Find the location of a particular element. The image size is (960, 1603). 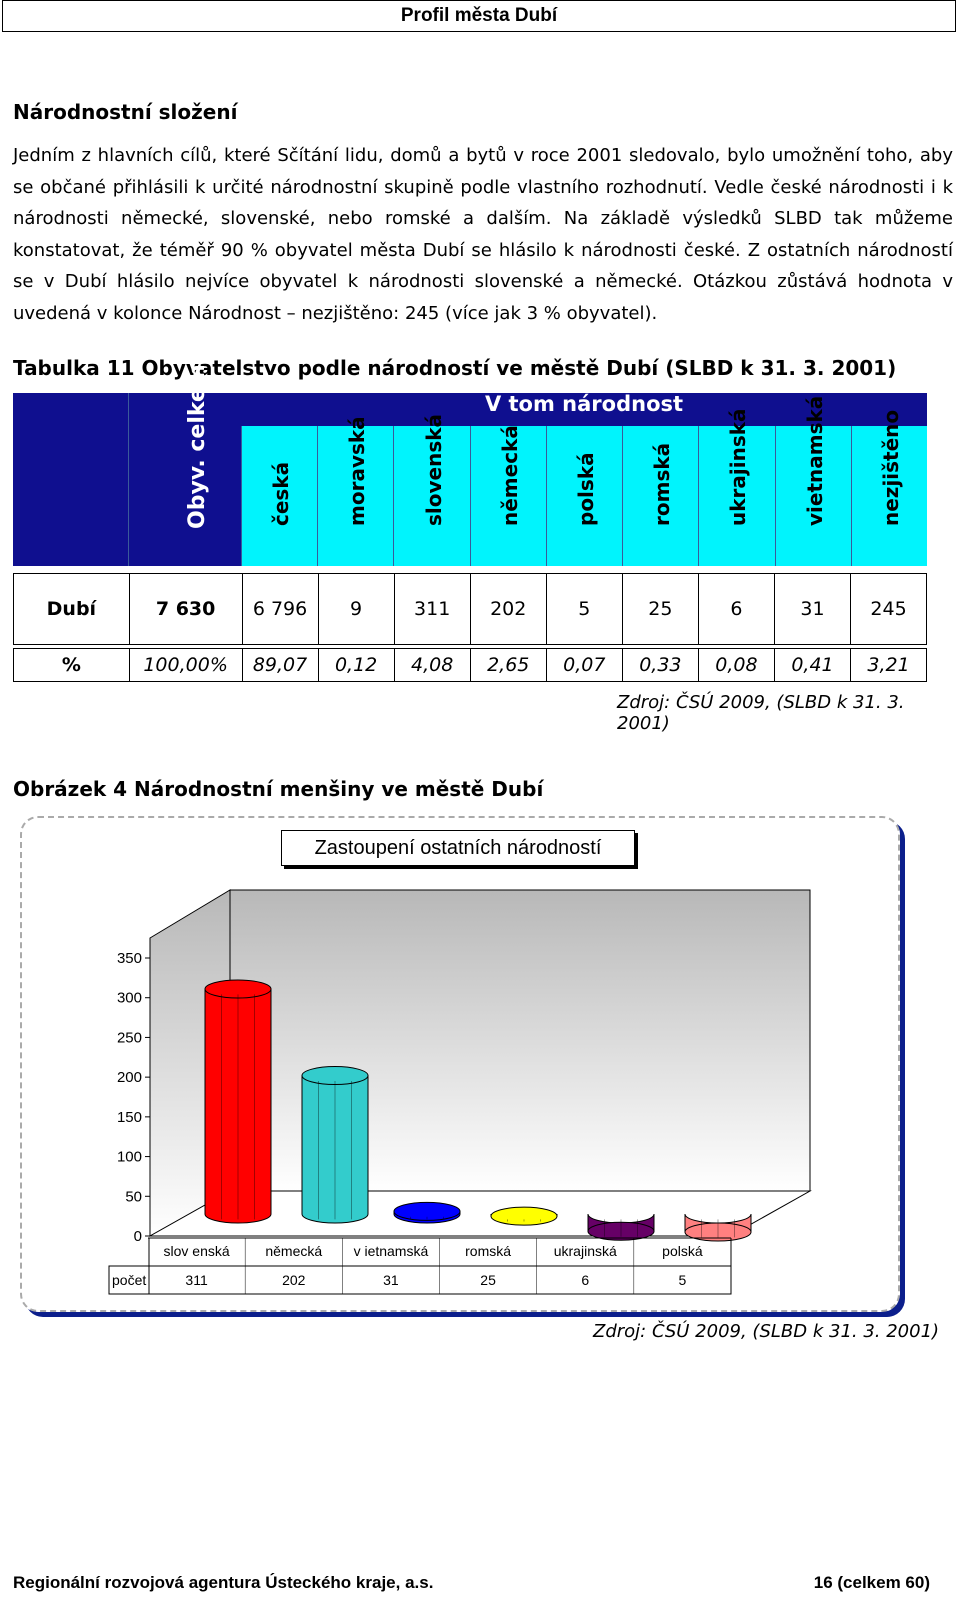

row-value-cell: 5 is located at coordinates (583, 609).